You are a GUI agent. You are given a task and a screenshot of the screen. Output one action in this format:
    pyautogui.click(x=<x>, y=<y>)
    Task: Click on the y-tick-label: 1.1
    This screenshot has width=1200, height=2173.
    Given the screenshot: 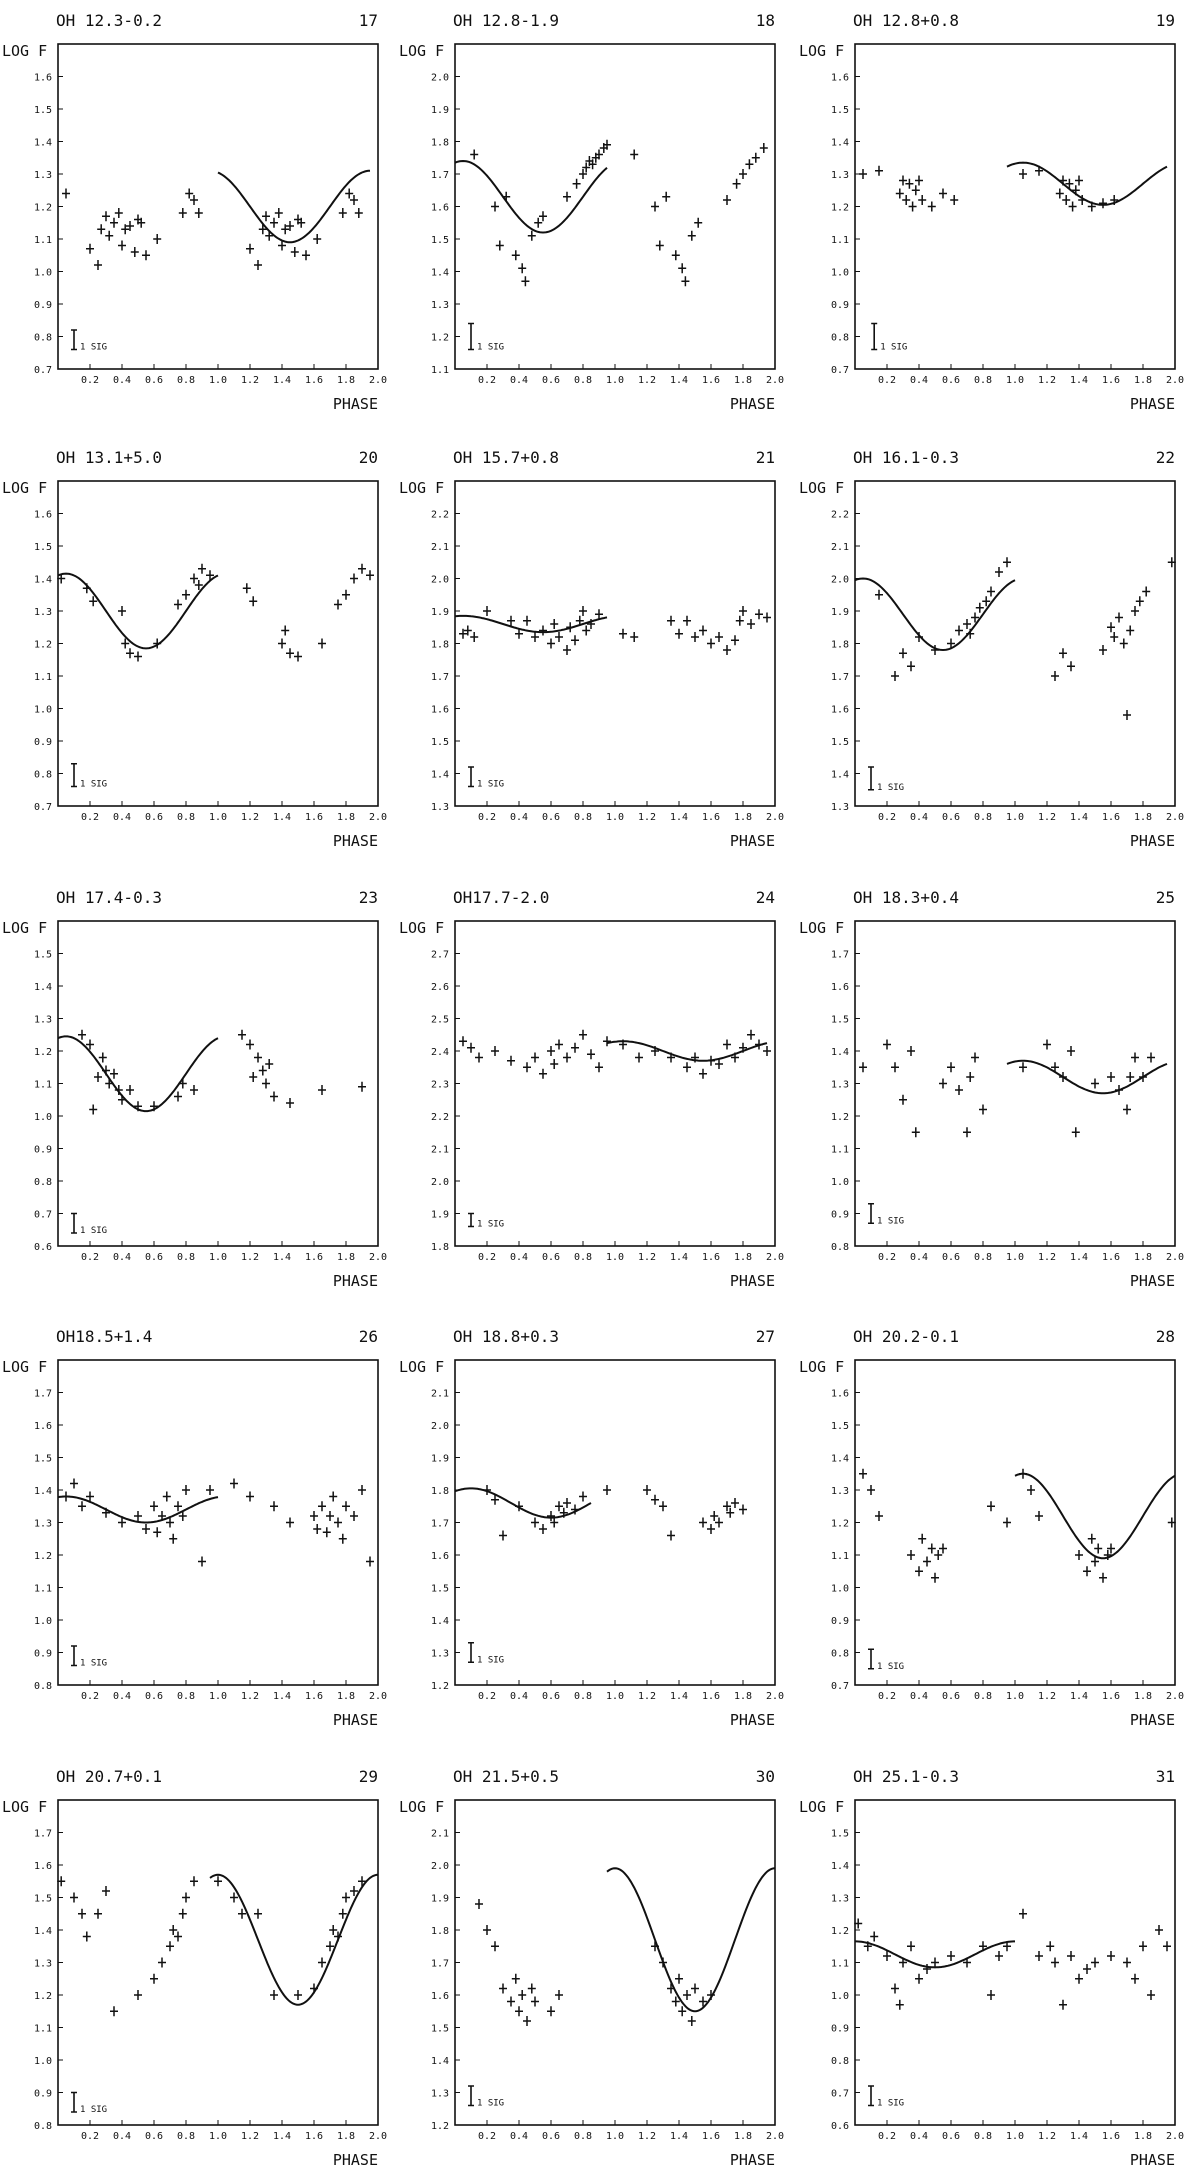 What is the action you would take?
    pyautogui.click(x=840, y=1964)
    